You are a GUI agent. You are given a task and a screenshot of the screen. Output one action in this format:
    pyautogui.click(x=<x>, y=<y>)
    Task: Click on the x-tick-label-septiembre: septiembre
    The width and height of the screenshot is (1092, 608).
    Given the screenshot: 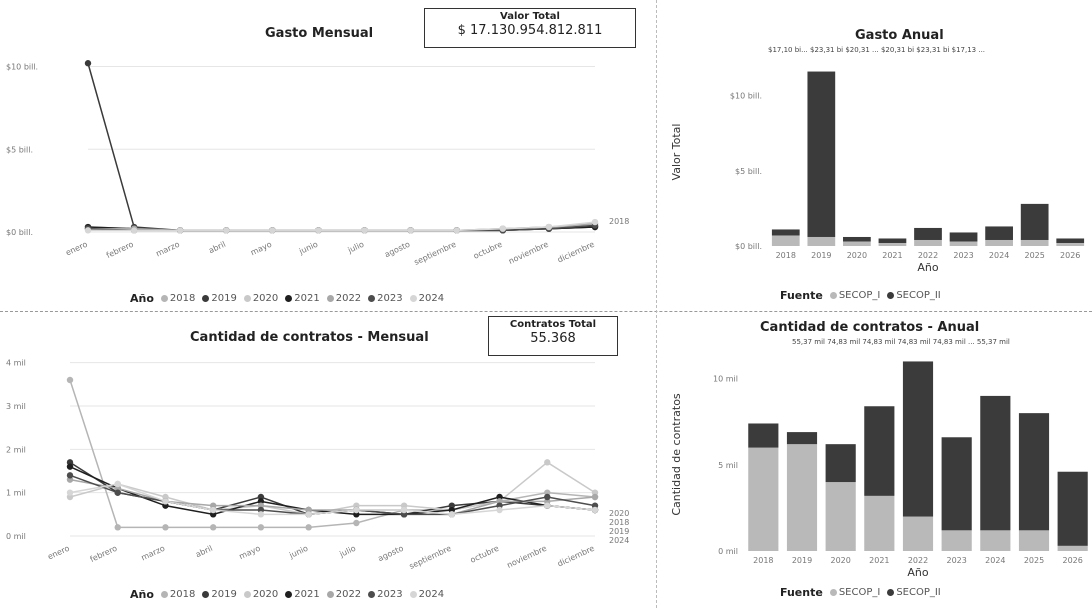 What is the action you would take?
    pyautogui.click(x=435, y=253)
    